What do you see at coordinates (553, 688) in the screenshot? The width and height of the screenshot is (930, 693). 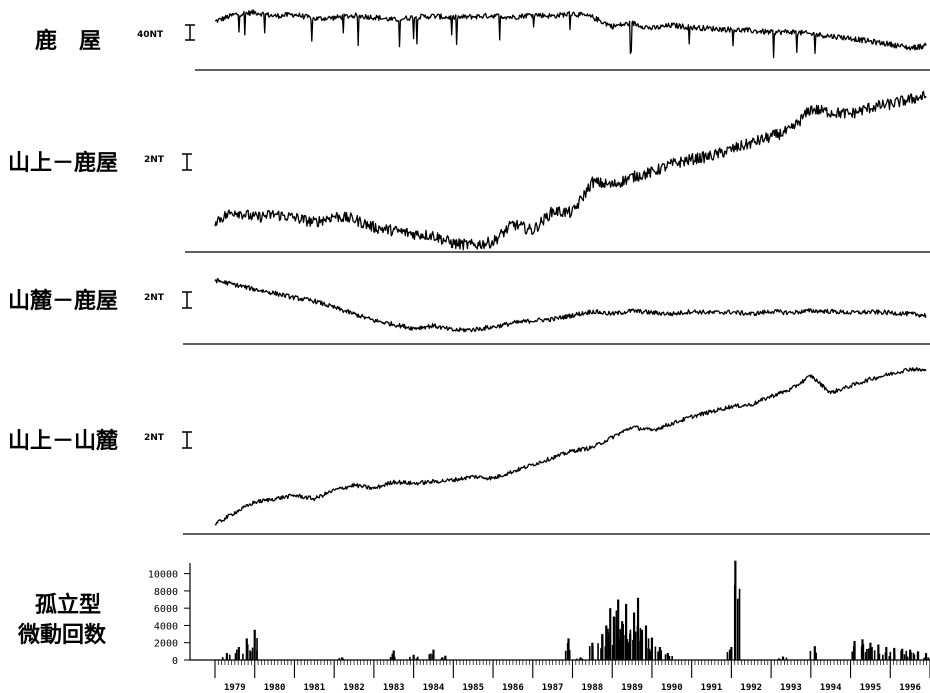 I see `x-tick-label: 1987` at bounding box center [553, 688].